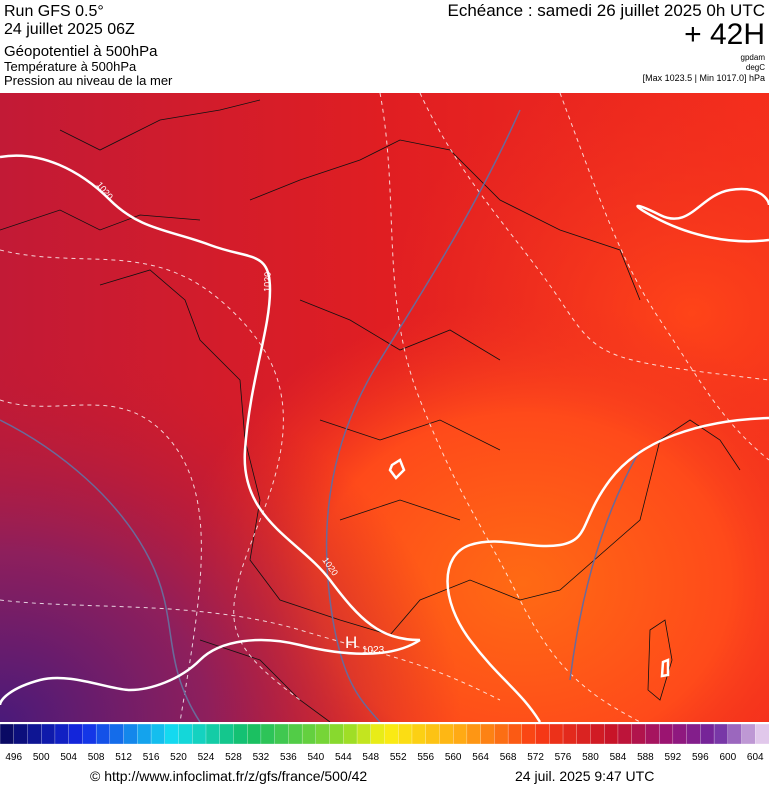  Describe the element at coordinates (480, 757) in the screenshot. I see `colorbar-label: 564` at that location.